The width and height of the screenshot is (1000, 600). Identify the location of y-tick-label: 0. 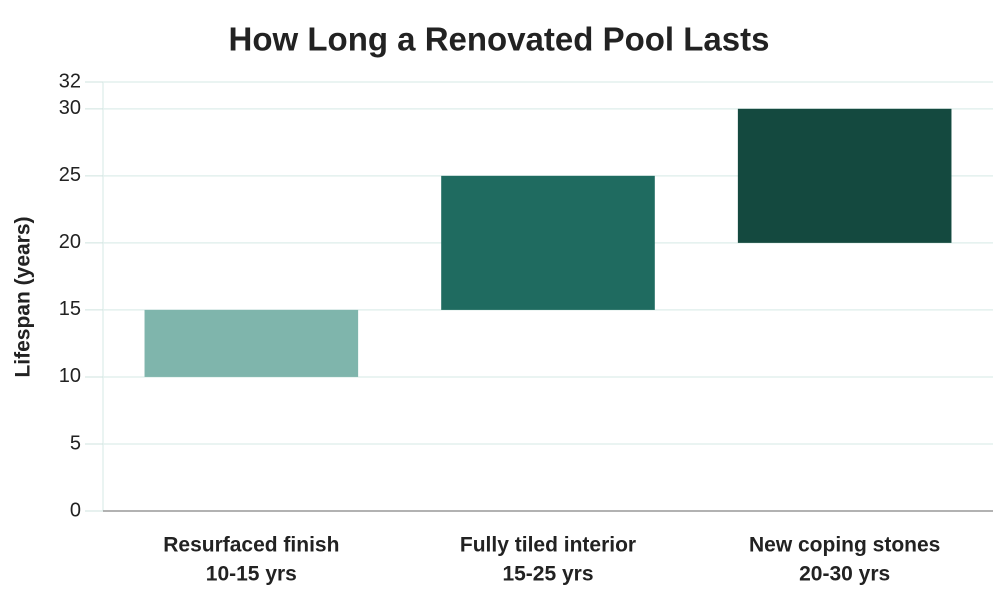
(75, 510).